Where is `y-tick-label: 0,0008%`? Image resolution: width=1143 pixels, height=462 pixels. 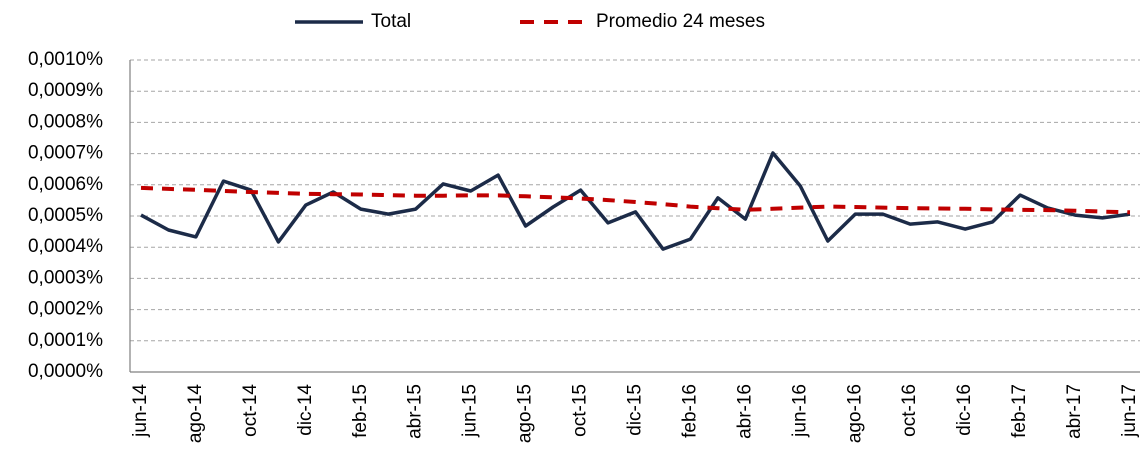
y-tick-label: 0,0008% is located at coordinates (65, 121).